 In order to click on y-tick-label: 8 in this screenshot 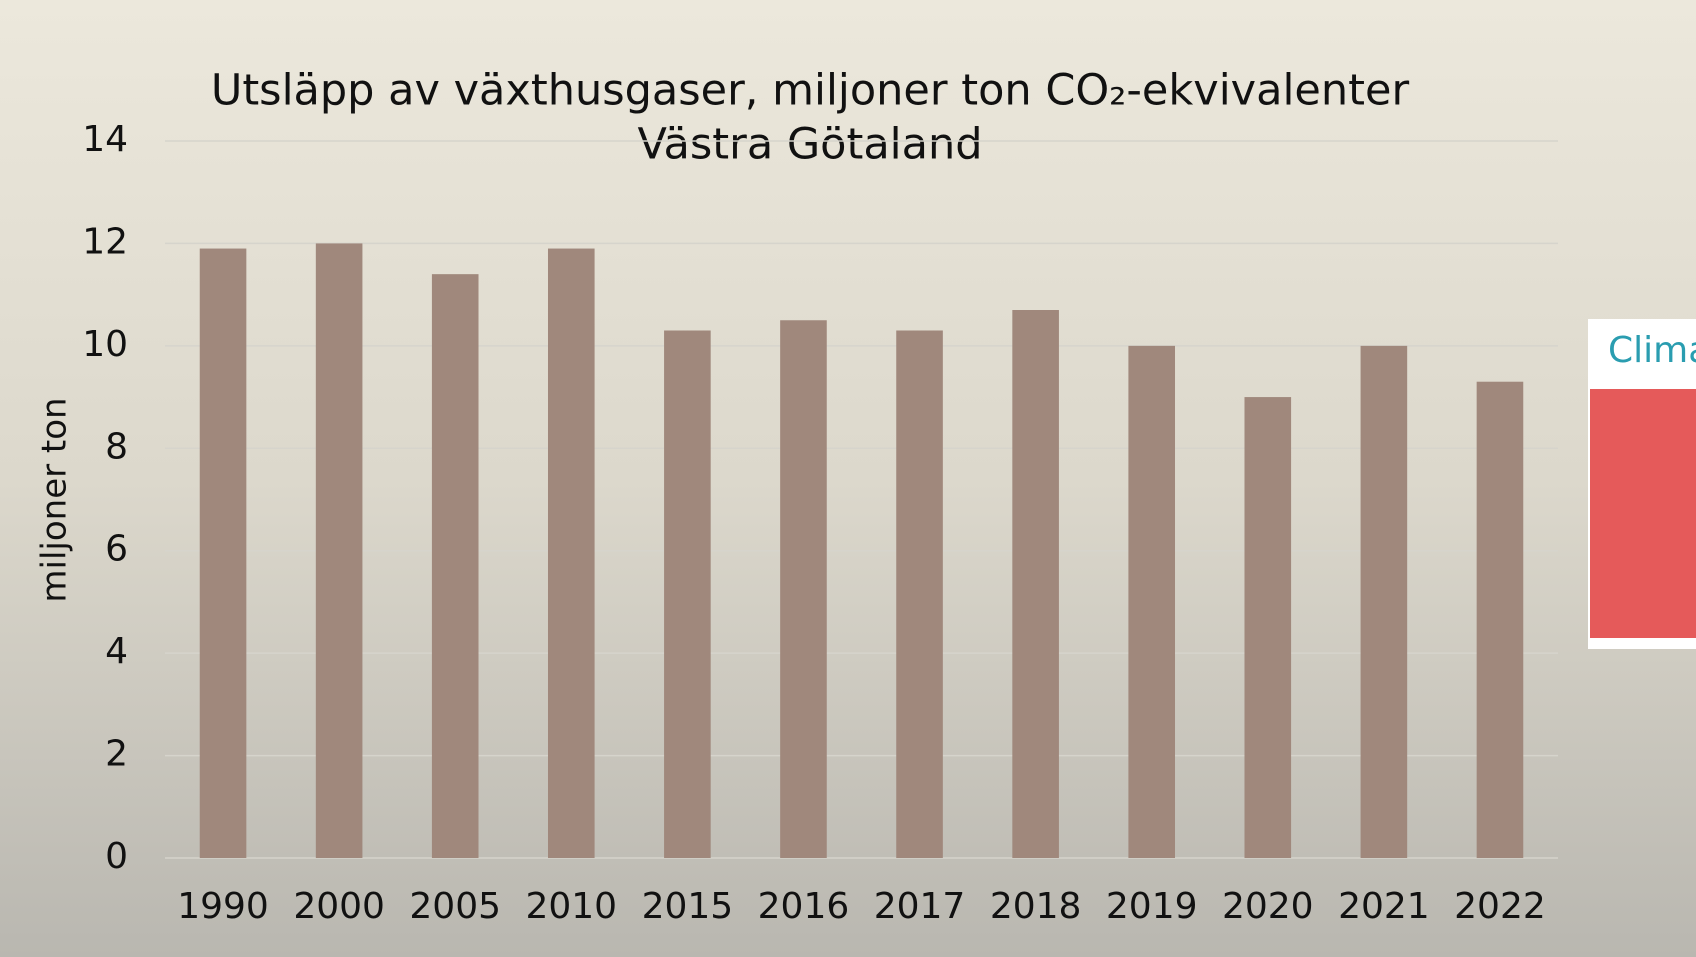, I will do `click(116, 446)`.